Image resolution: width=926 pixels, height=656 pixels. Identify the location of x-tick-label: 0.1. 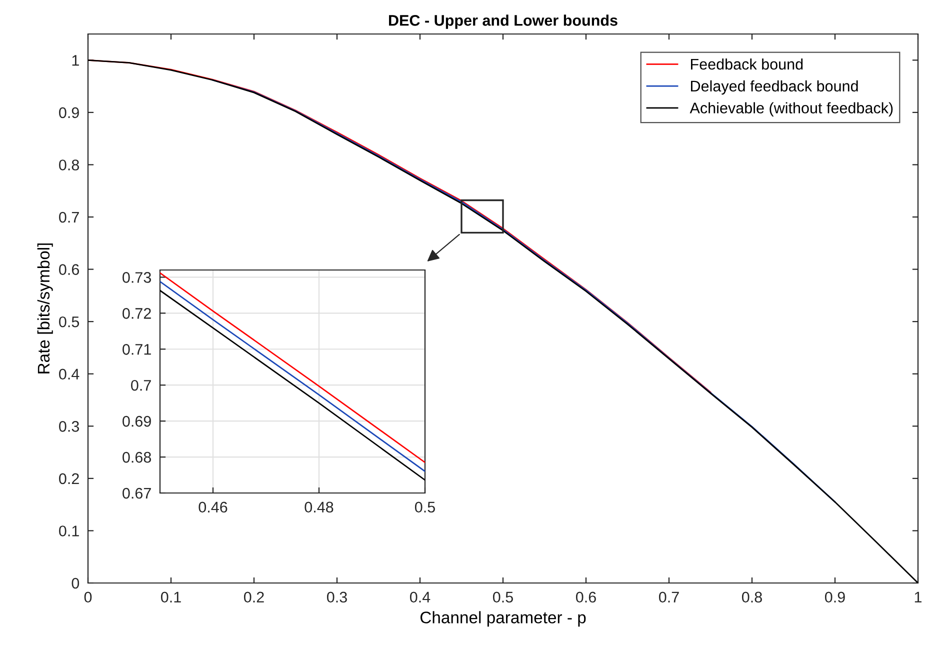
(170, 597).